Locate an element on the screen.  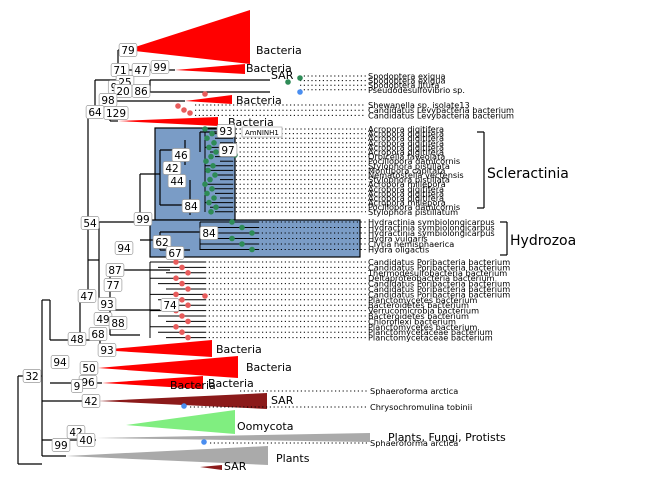
collapsed-clade-oomycota is located at coordinates (180, 422).